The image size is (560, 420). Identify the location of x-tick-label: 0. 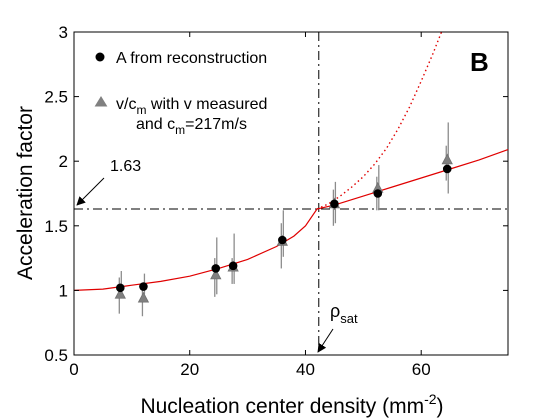
(73, 369).